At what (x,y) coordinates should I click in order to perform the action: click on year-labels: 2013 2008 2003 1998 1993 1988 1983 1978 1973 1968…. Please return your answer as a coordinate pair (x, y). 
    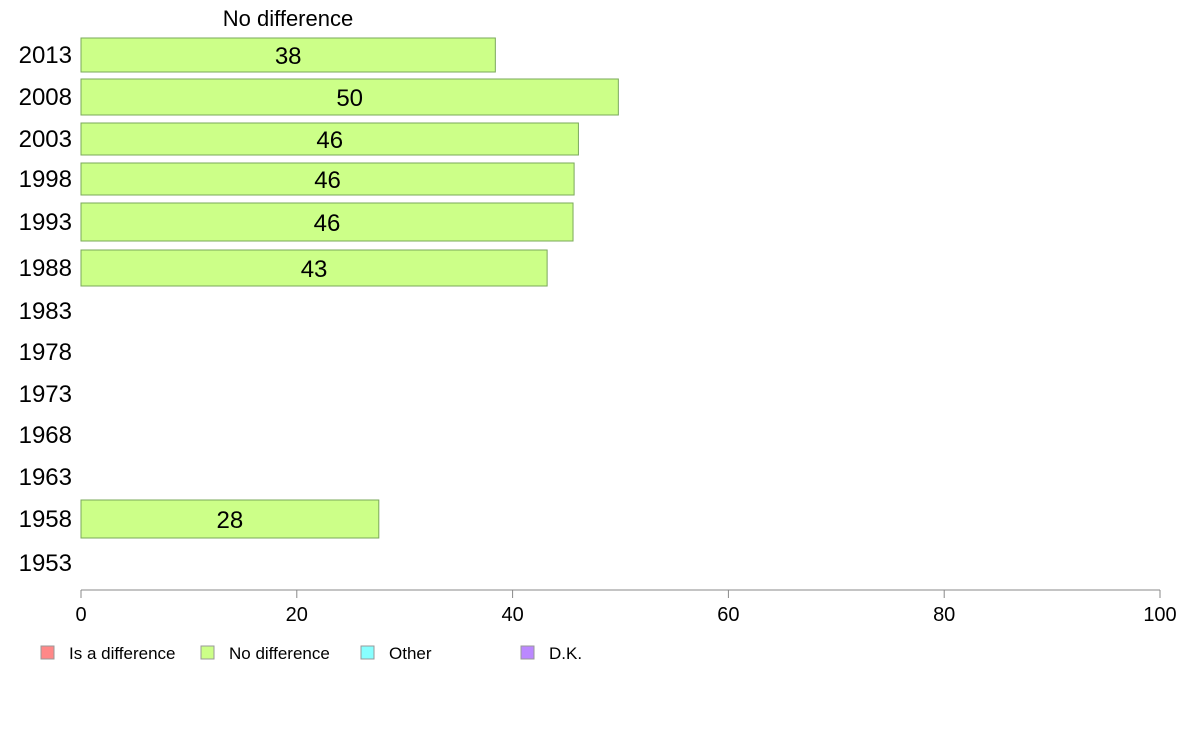
    Looking at the image, I should click on (45, 309).